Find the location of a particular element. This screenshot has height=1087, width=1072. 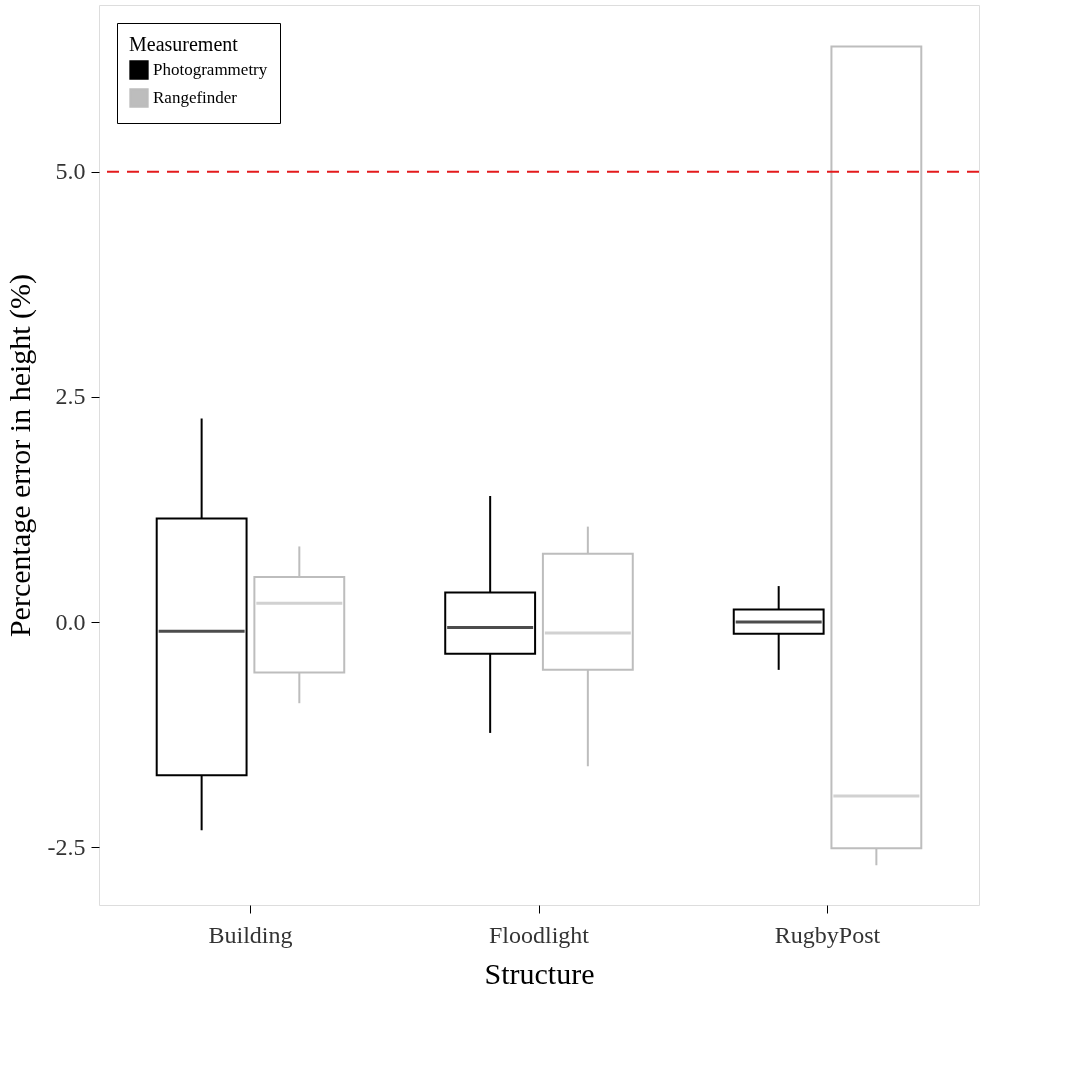

y-tick-label: -2.5 is located at coordinates (66, 846).